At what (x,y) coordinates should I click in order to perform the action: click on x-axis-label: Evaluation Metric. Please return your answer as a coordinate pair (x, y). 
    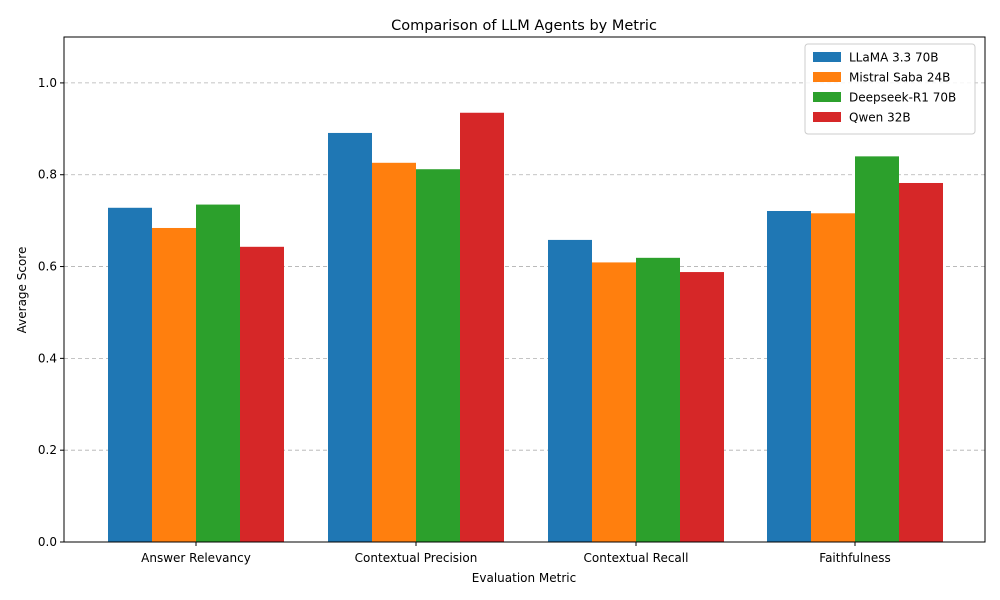
    Looking at the image, I should click on (524, 578).